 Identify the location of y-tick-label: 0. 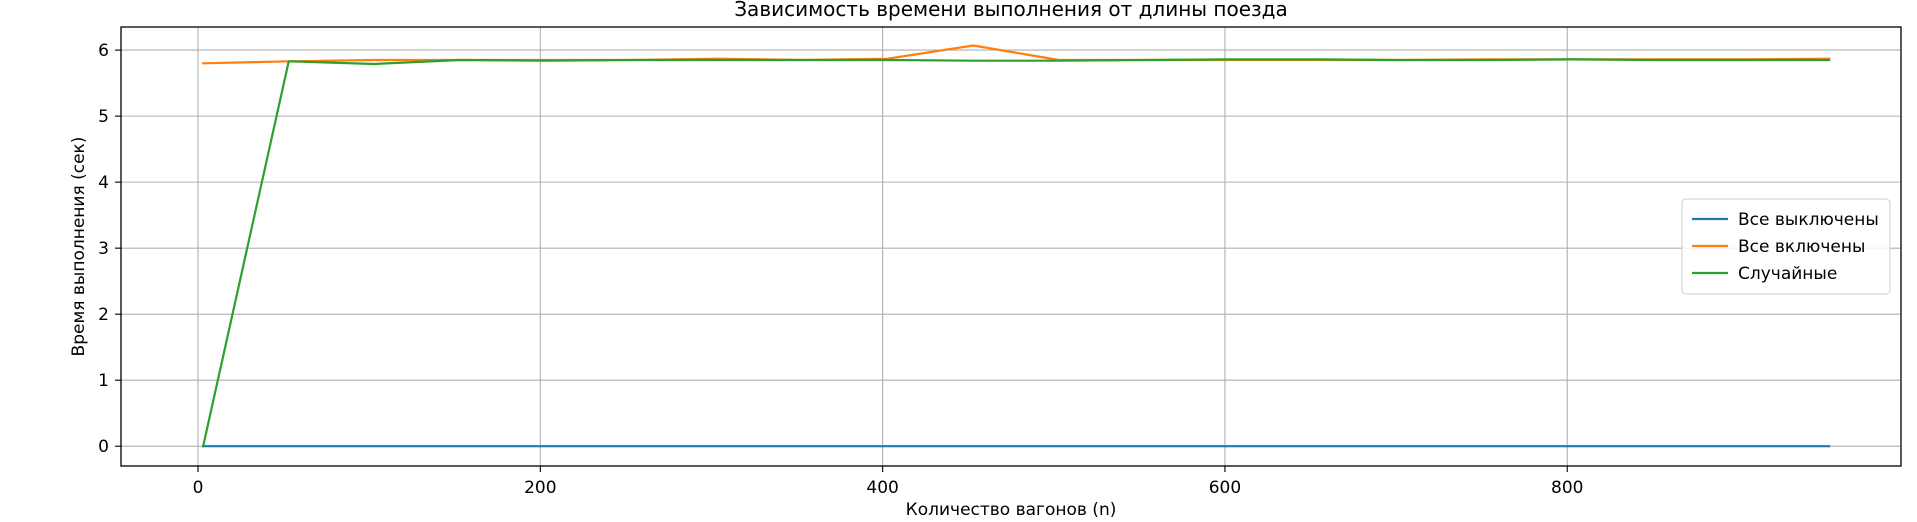
(103, 447).